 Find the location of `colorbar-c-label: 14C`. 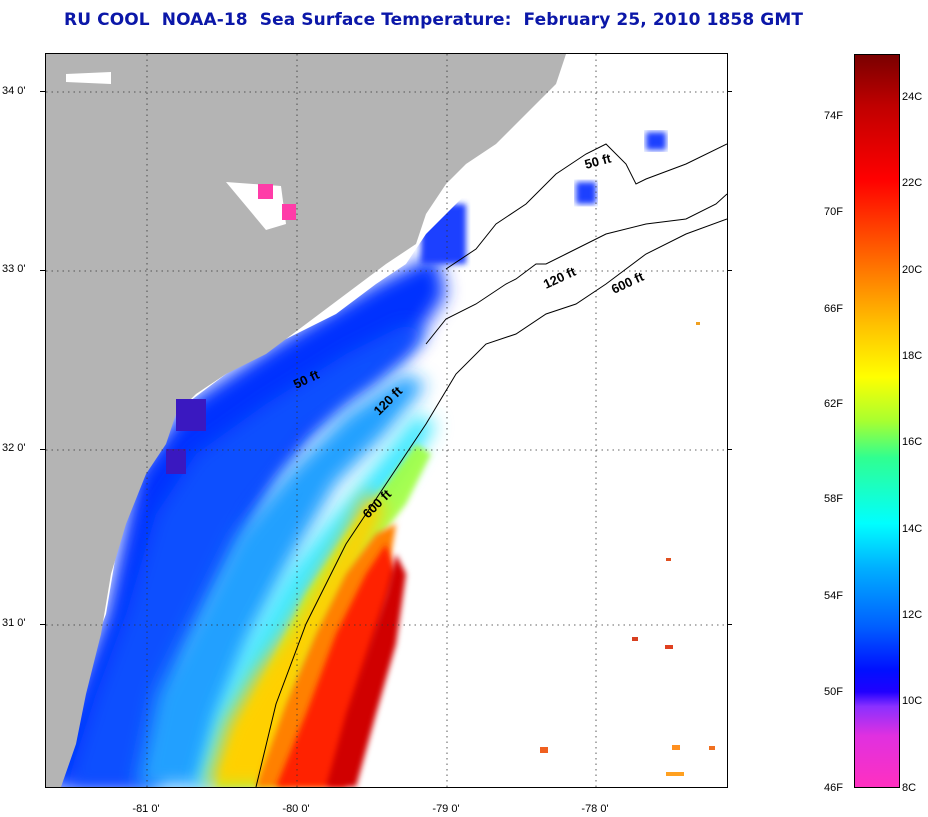

colorbar-c-label: 14C is located at coordinates (912, 529).